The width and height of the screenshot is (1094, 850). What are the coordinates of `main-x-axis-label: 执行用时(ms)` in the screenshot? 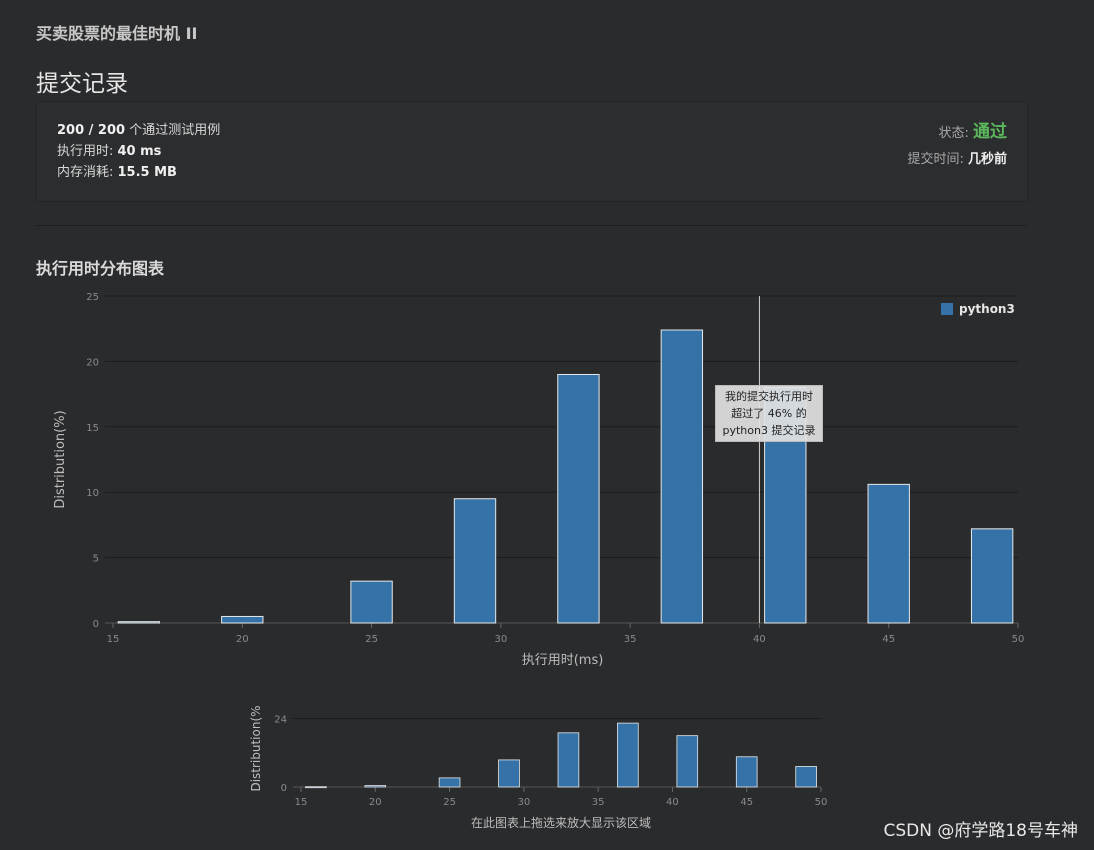 It's located at (563, 660).